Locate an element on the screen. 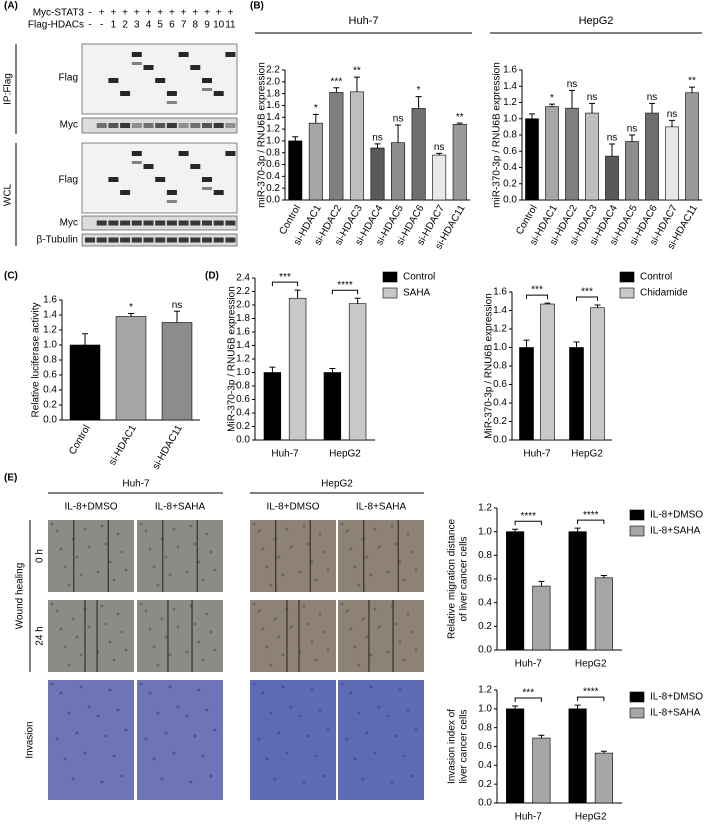 Image resolution: width=709 pixels, height=824 pixels. lane-label: 6 is located at coordinates (172, 25).